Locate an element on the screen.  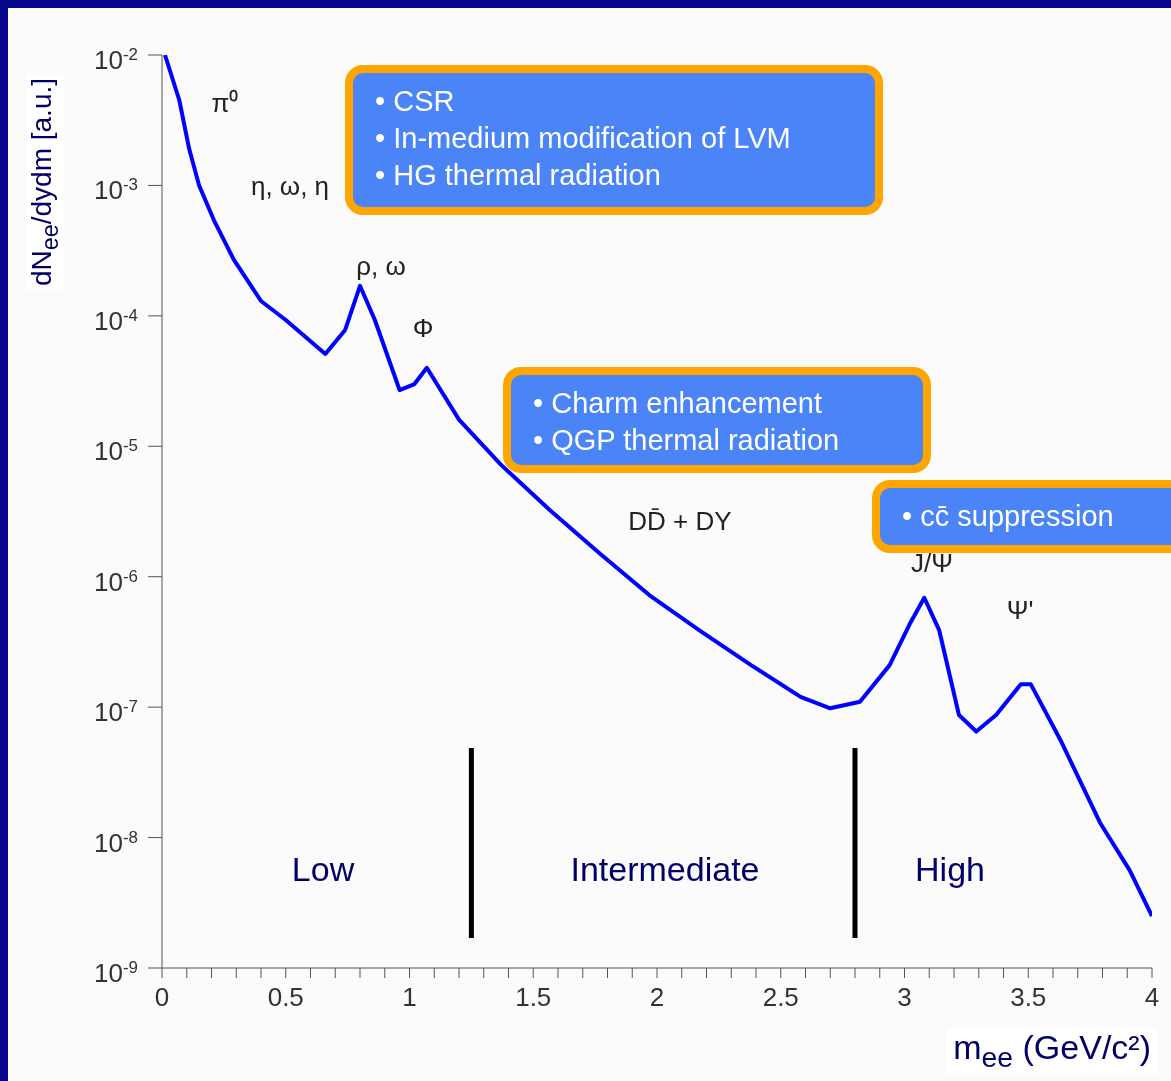
x-tick-label: 1 is located at coordinates (409, 997).